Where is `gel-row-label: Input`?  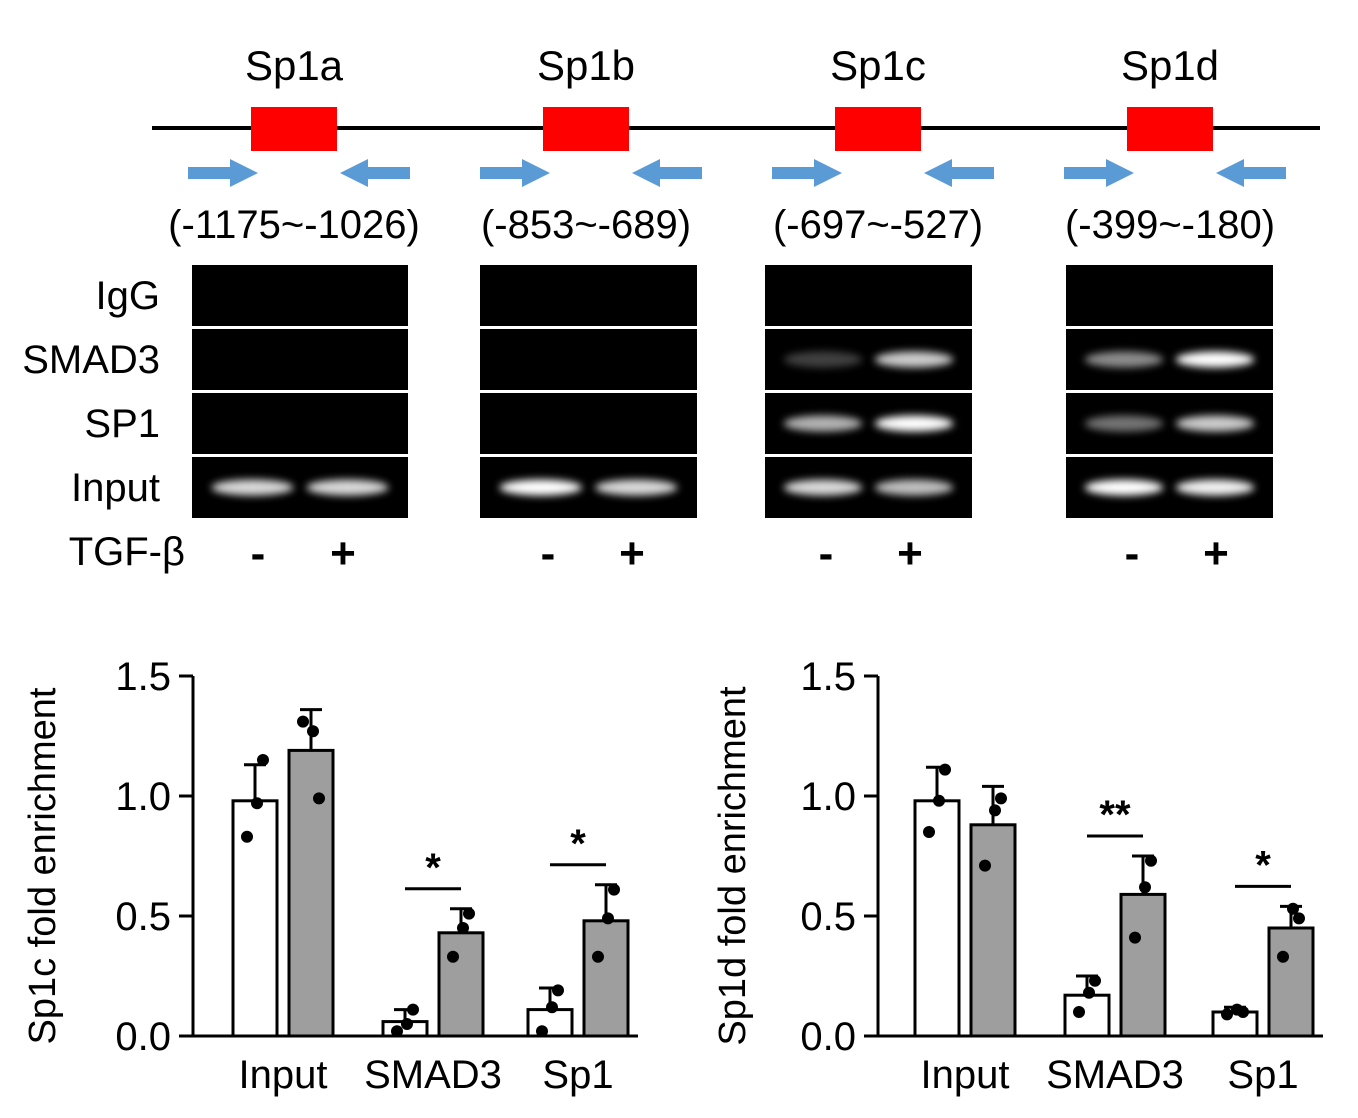
gel-row-label: Input is located at coordinates (115, 488).